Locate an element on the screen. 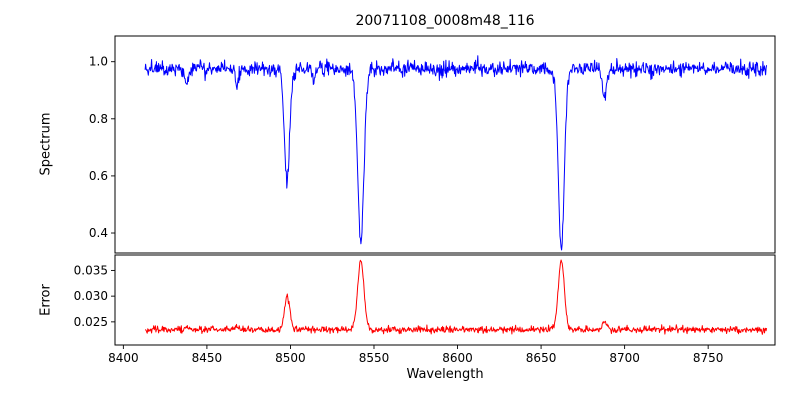 The height and width of the screenshot is (400, 800). chart-title: 20071108_0008m48_116 is located at coordinates (445, 21).